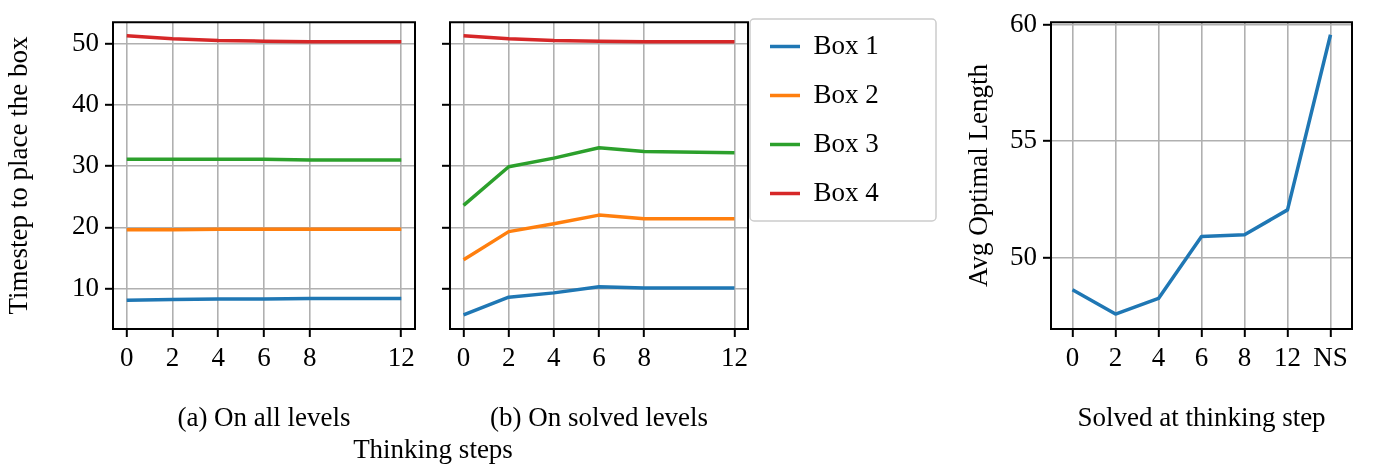 This screenshot has height=473, width=1385. Describe the element at coordinates (18, 175) in the screenshot. I see `y-axis-title: Timestep to place the box` at that location.